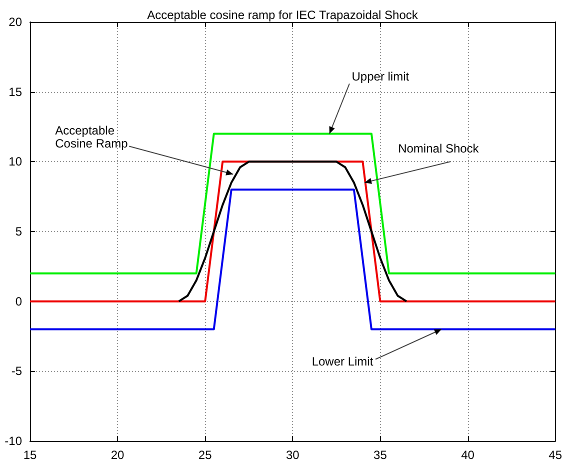 This screenshot has width=565, height=461. I want to click on x-tick-label: 15, so click(30, 454).